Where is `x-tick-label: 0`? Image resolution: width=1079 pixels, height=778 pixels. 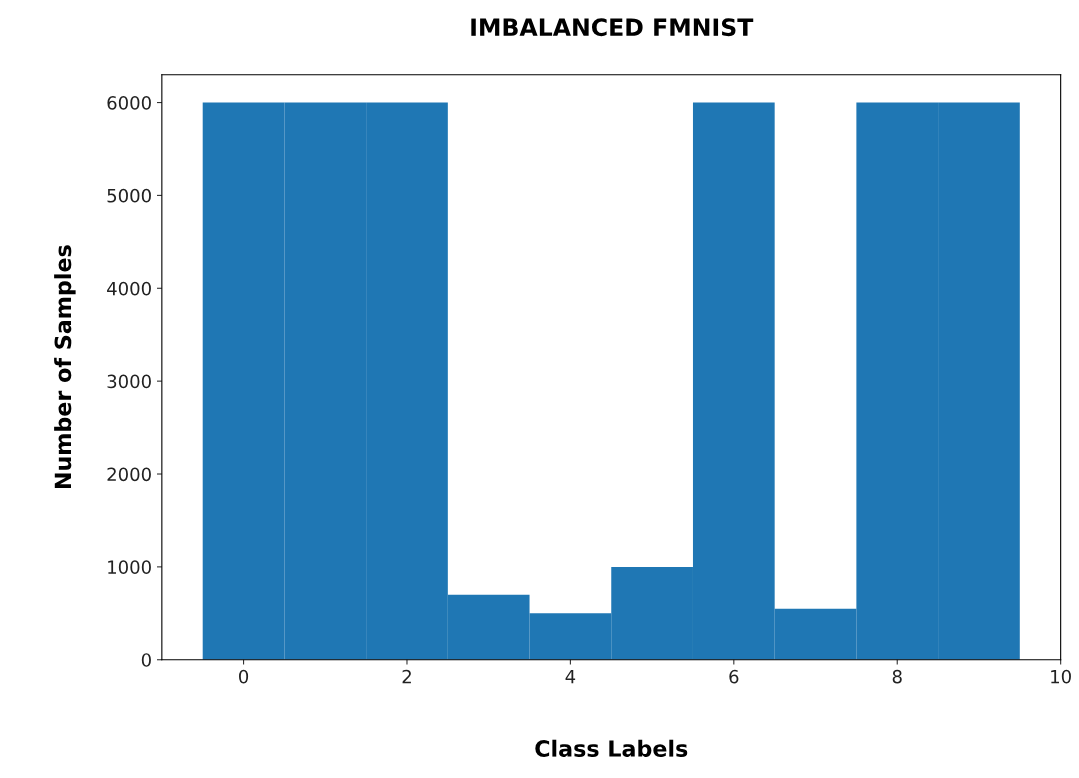
x-tick-label: 0 is located at coordinates (244, 676).